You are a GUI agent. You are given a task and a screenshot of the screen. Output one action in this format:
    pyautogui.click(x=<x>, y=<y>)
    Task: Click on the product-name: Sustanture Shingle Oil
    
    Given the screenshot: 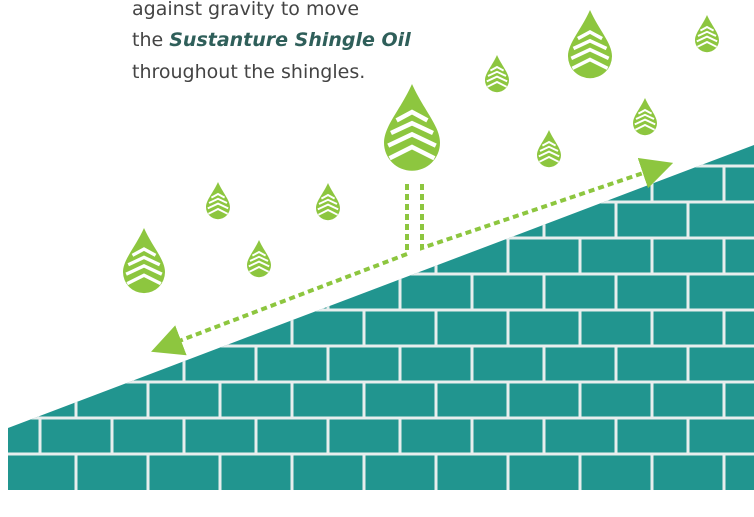 What is the action you would take?
    pyautogui.click(x=290, y=40)
    